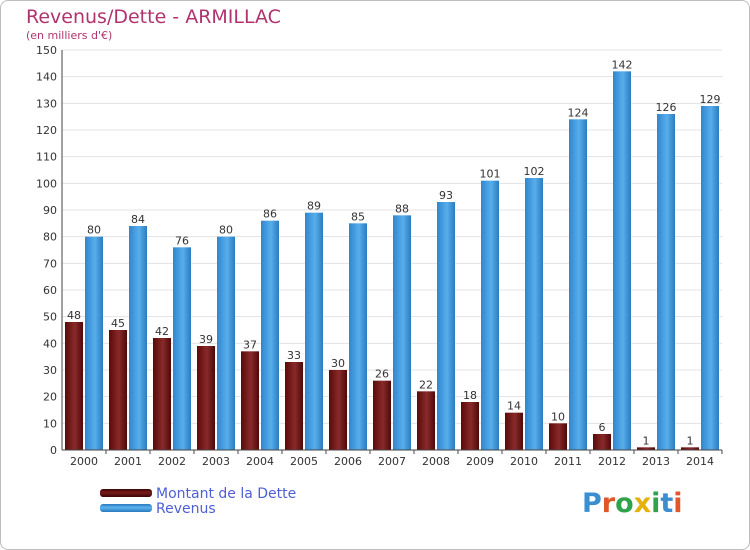  I want to click on logo-letter: P, so click(592, 503).